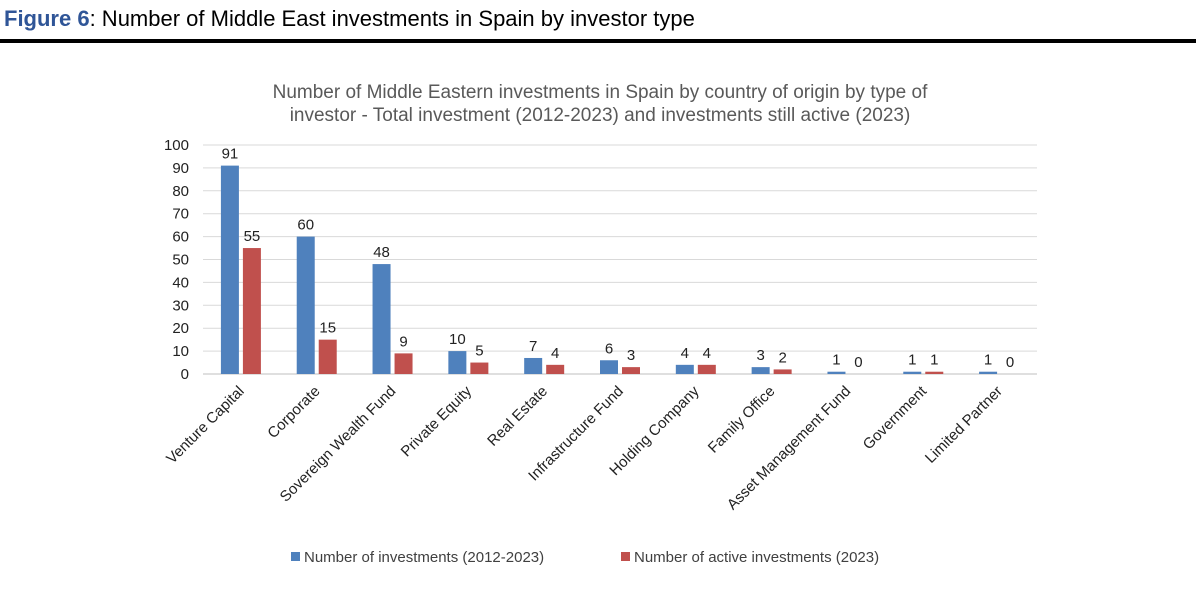 This screenshot has height=610, width=1200. I want to click on y-tick-label: 90, so click(180, 168).